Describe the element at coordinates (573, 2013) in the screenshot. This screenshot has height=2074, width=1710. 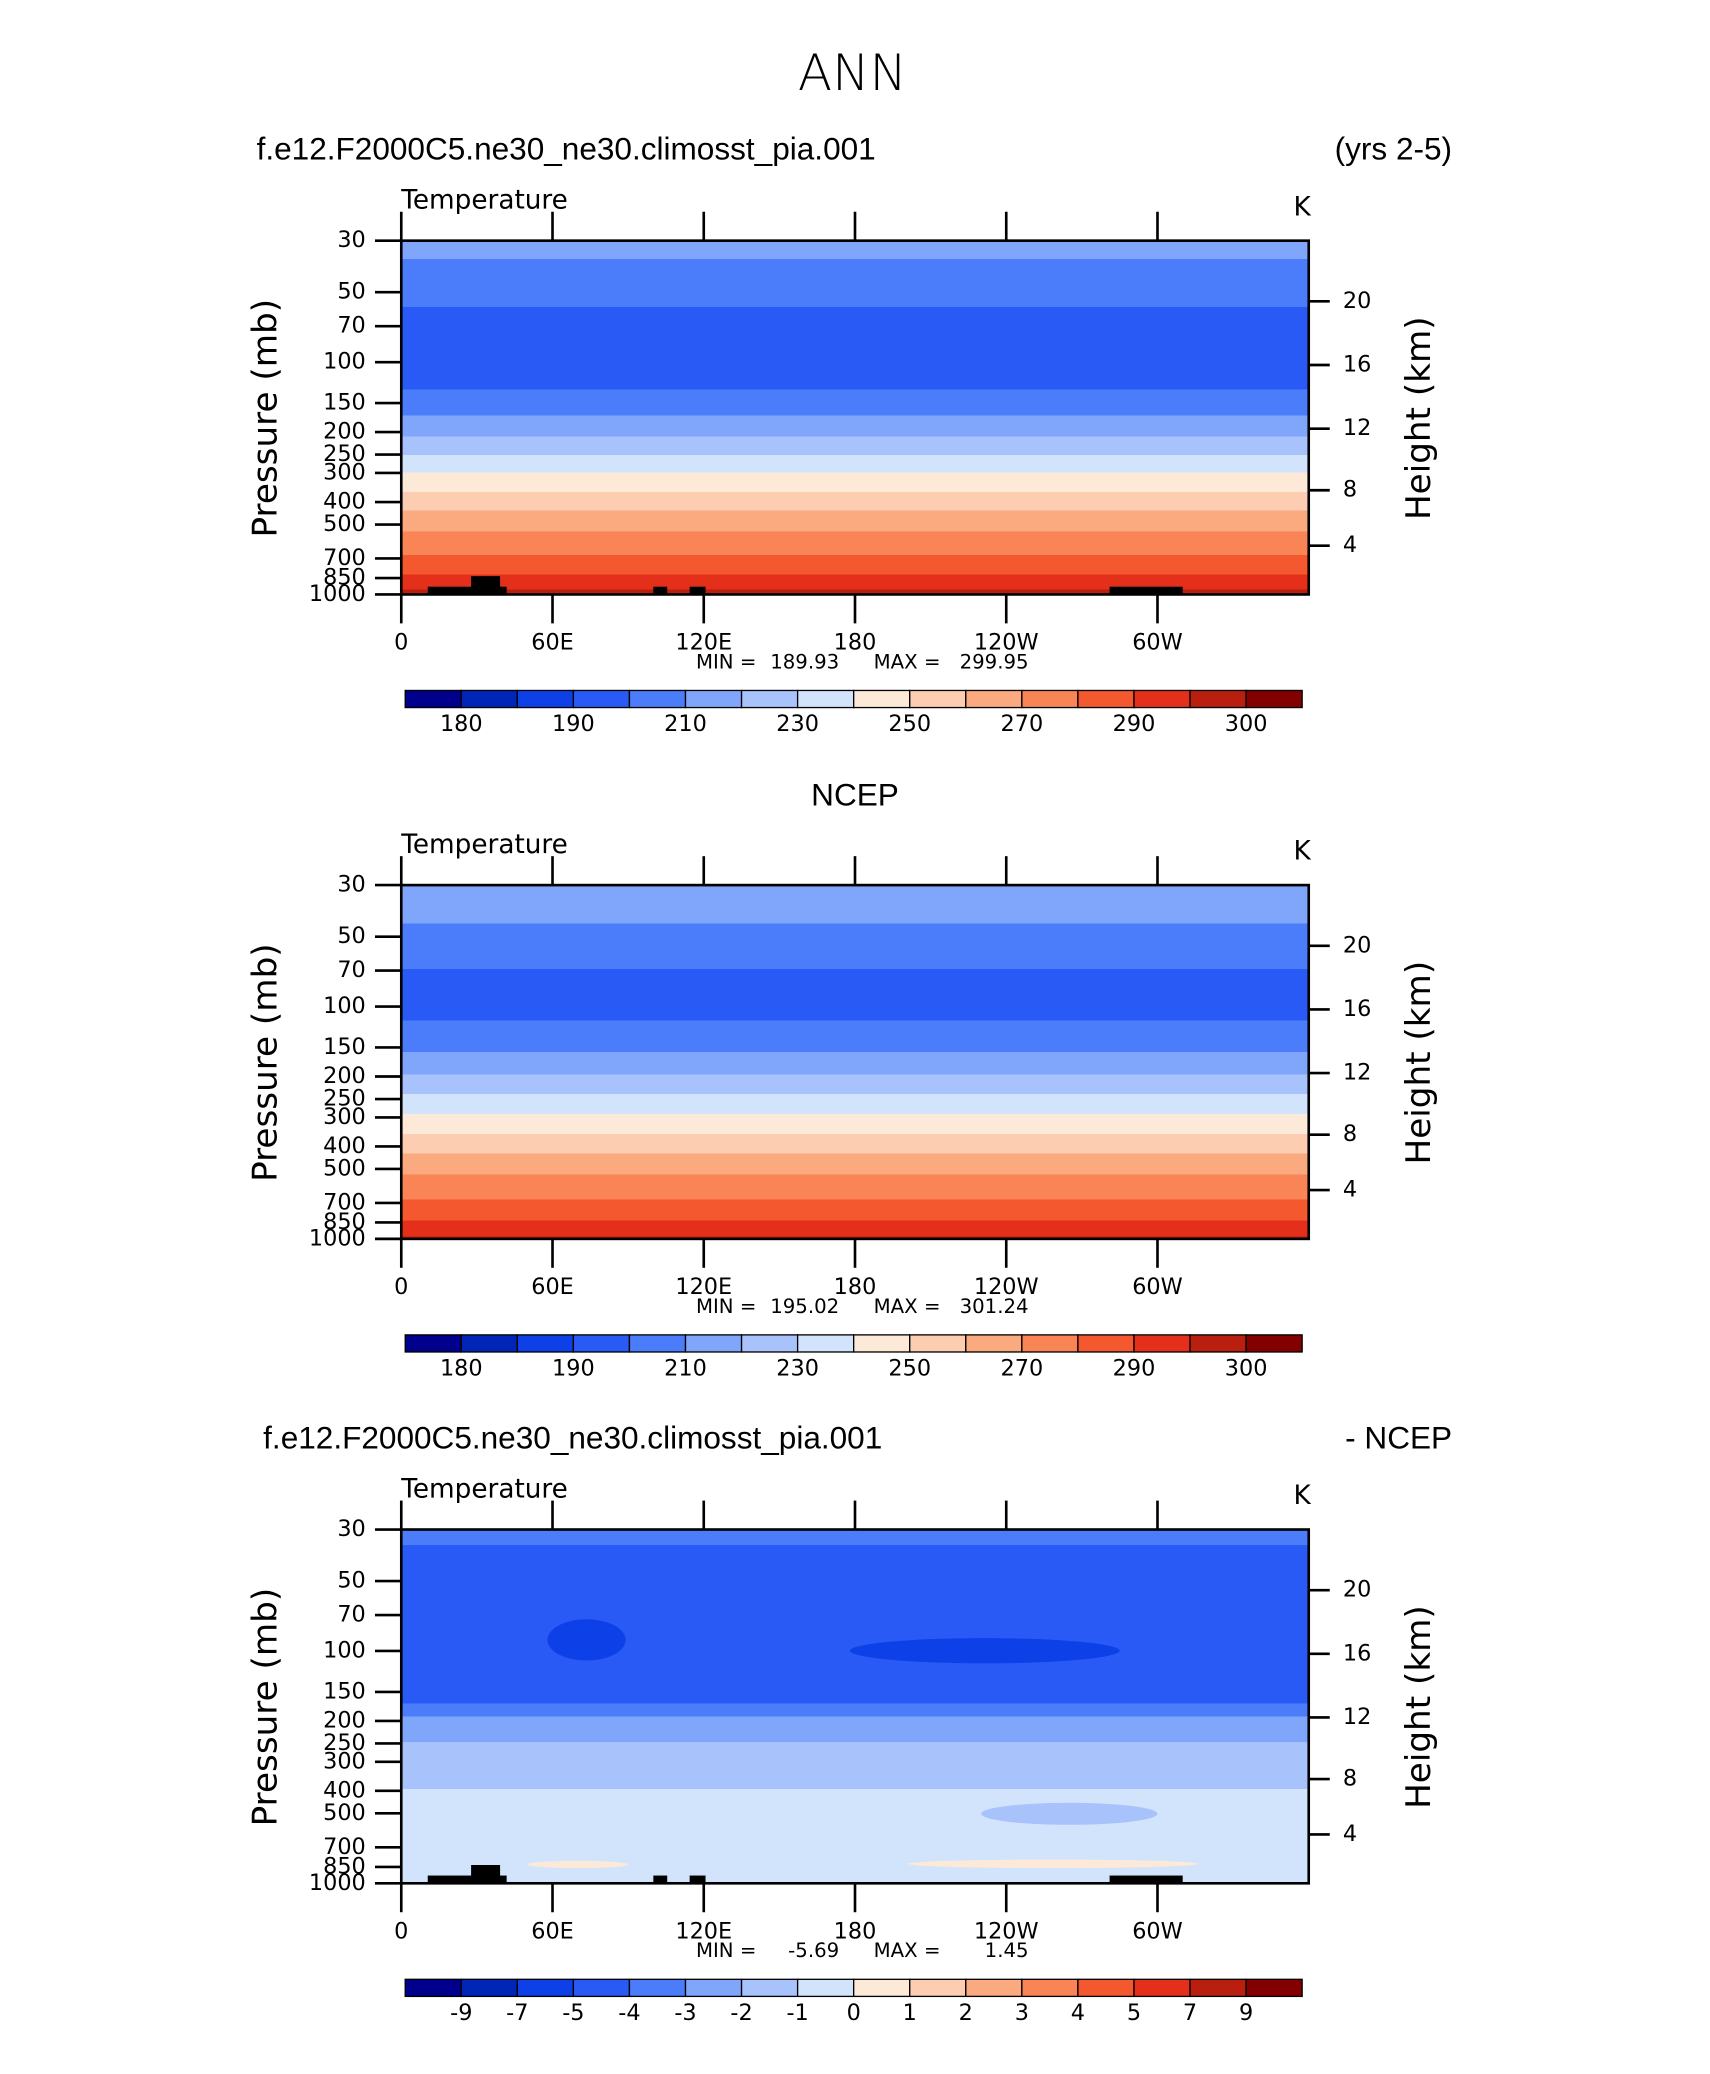
I see `colorbar-label: -5` at that location.